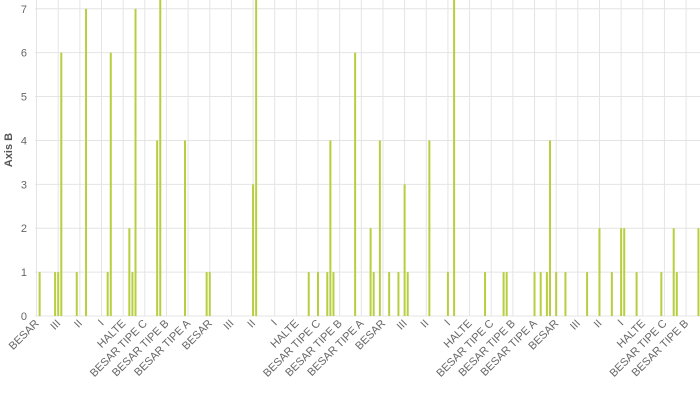  I want to click on y-tick-label: 6, so click(24, 54).